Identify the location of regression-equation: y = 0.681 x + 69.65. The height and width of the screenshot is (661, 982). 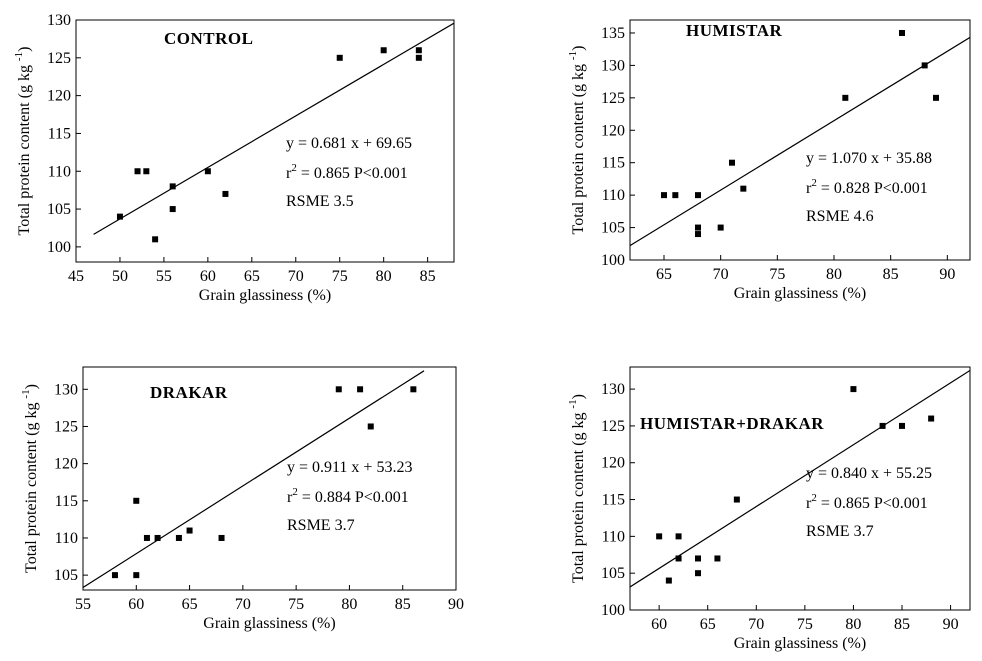
(349, 143).